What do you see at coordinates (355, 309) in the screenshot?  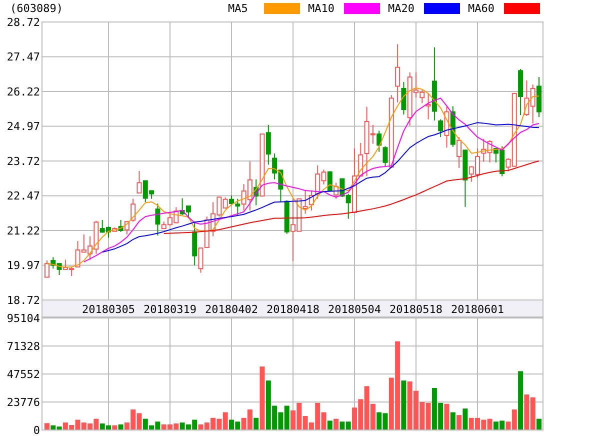 I see `x-tick-label: 20180504` at bounding box center [355, 309].